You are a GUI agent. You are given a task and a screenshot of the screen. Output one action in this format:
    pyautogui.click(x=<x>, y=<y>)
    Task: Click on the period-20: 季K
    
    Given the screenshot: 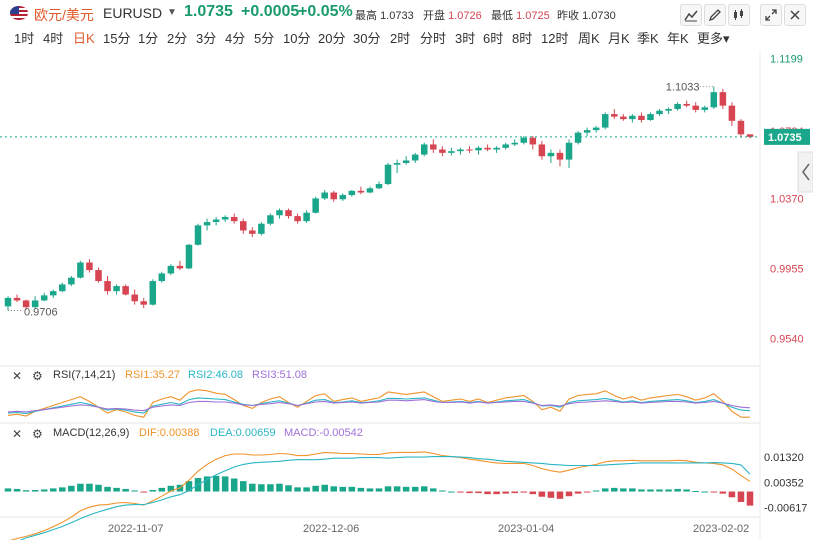 What is the action you would take?
    pyautogui.click(x=648, y=38)
    